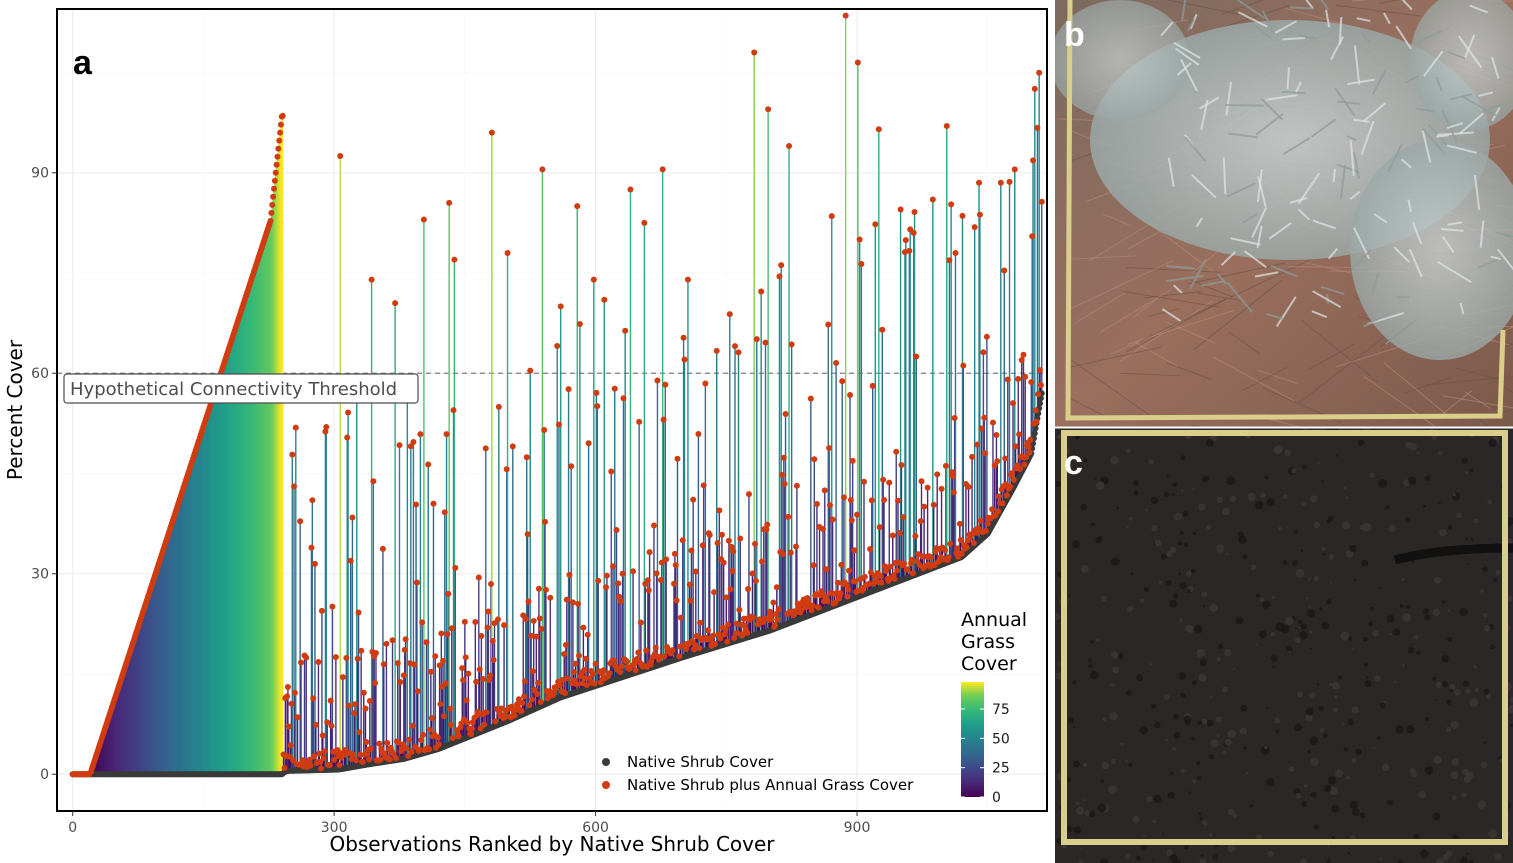  Describe the element at coordinates (996, 798) in the screenshot. I see `colorbar-tick-label: 0` at that location.